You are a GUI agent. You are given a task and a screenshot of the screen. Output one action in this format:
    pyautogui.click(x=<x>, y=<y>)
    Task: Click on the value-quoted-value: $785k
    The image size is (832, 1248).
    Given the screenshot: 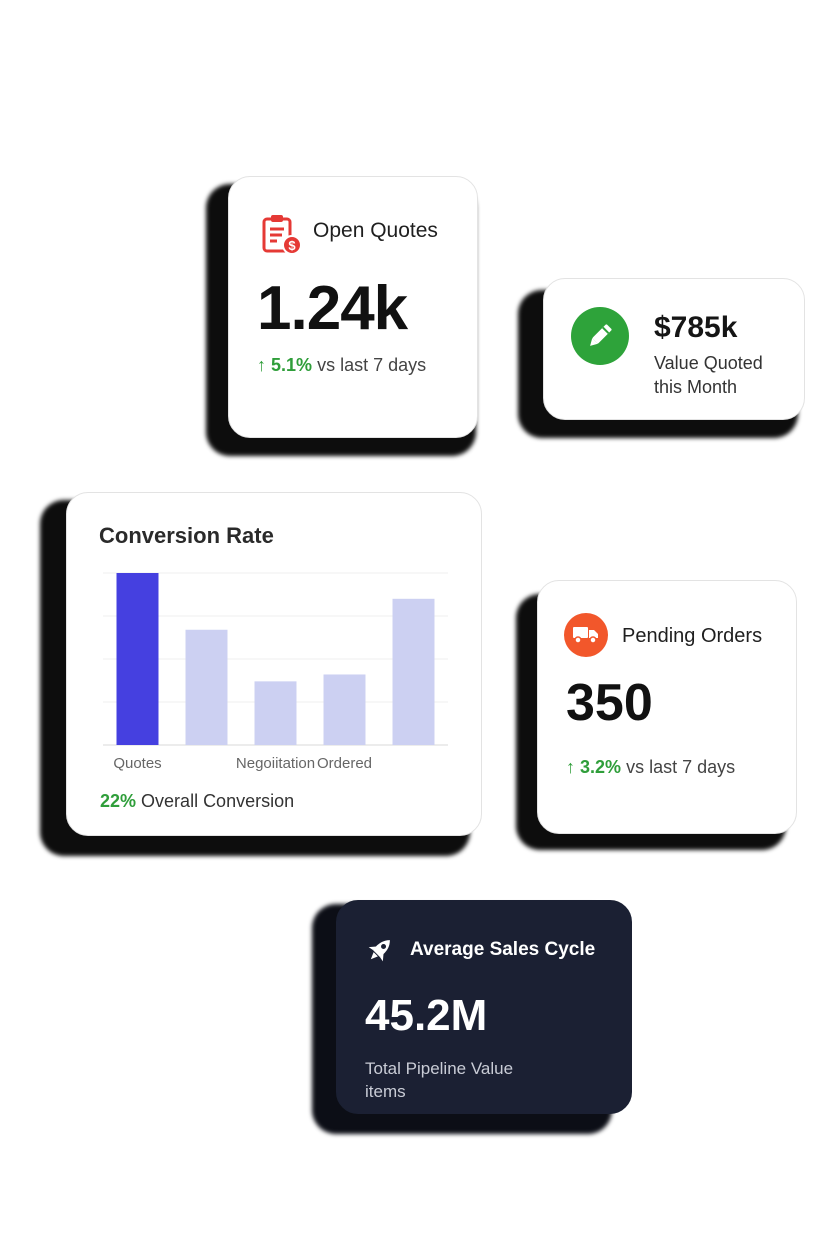 What is the action you would take?
    pyautogui.click(x=696, y=327)
    